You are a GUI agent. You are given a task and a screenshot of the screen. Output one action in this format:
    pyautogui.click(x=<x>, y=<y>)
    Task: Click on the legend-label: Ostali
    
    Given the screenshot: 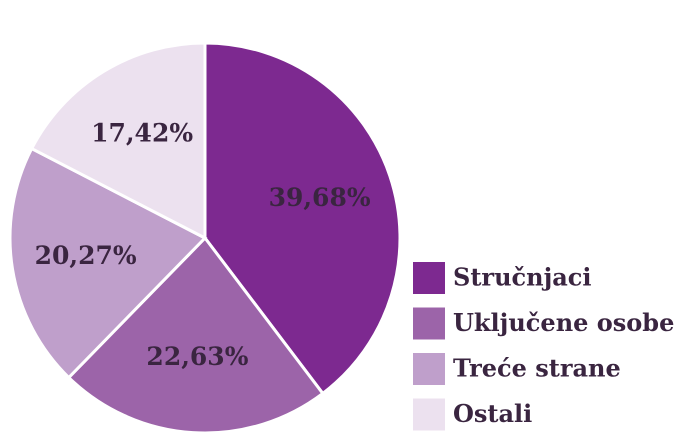 What is the action you would take?
    pyautogui.click(x=492, y=413)
    